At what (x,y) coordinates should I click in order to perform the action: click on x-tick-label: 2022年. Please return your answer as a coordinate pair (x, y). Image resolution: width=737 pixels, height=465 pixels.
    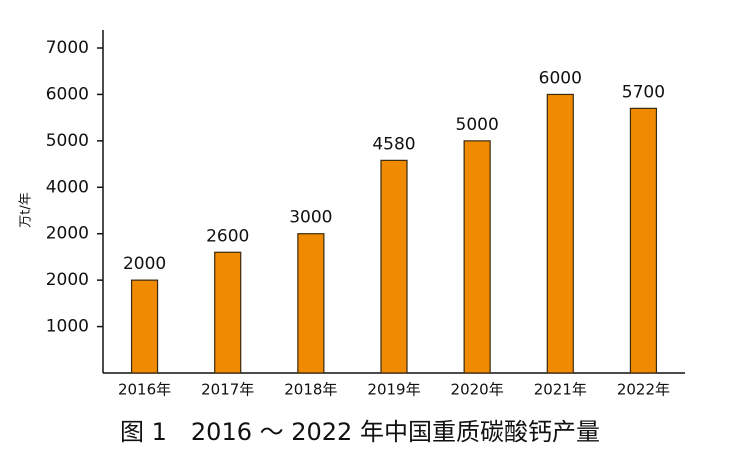
    Looking at the image, I should click on (643, 390).